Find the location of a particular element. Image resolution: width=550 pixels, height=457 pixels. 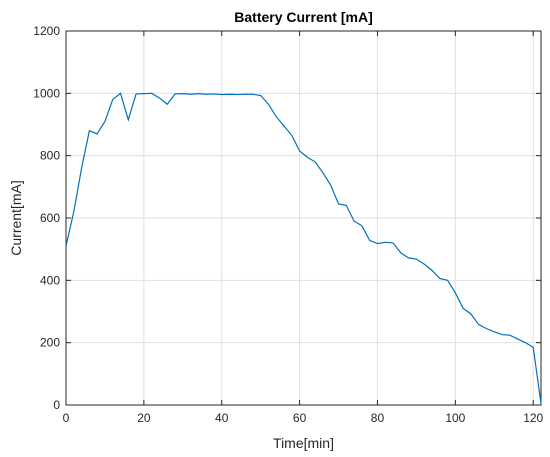

y-tick-label: 1200 is located at coordinates (46, 31).